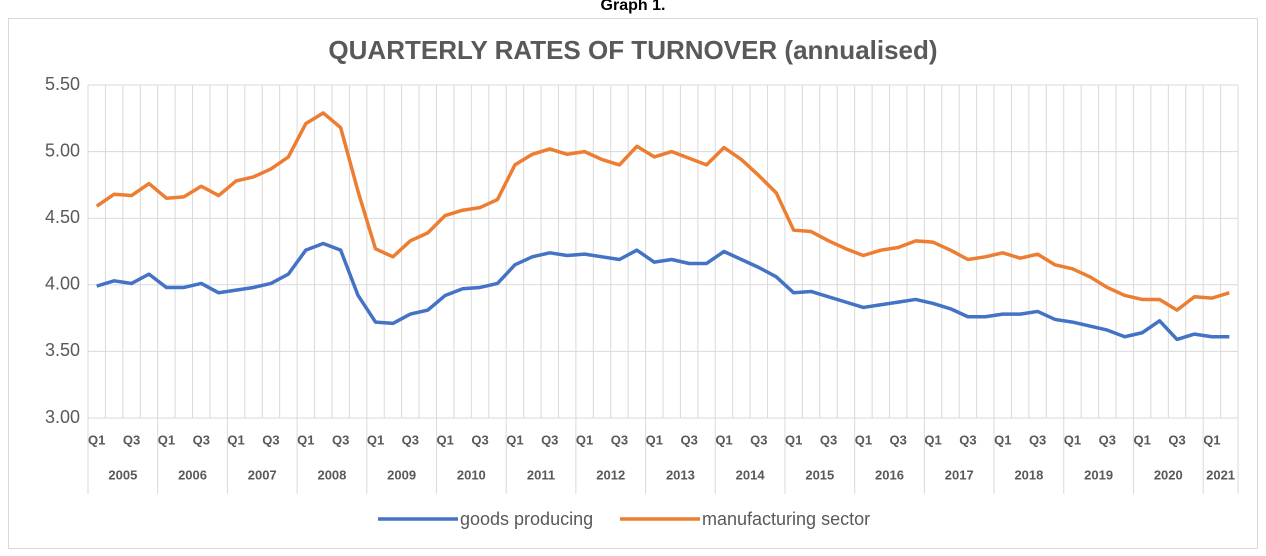  Describe the element at coordinates (819, 474) in the screenshot. I see `year-label: 2015` at that location.